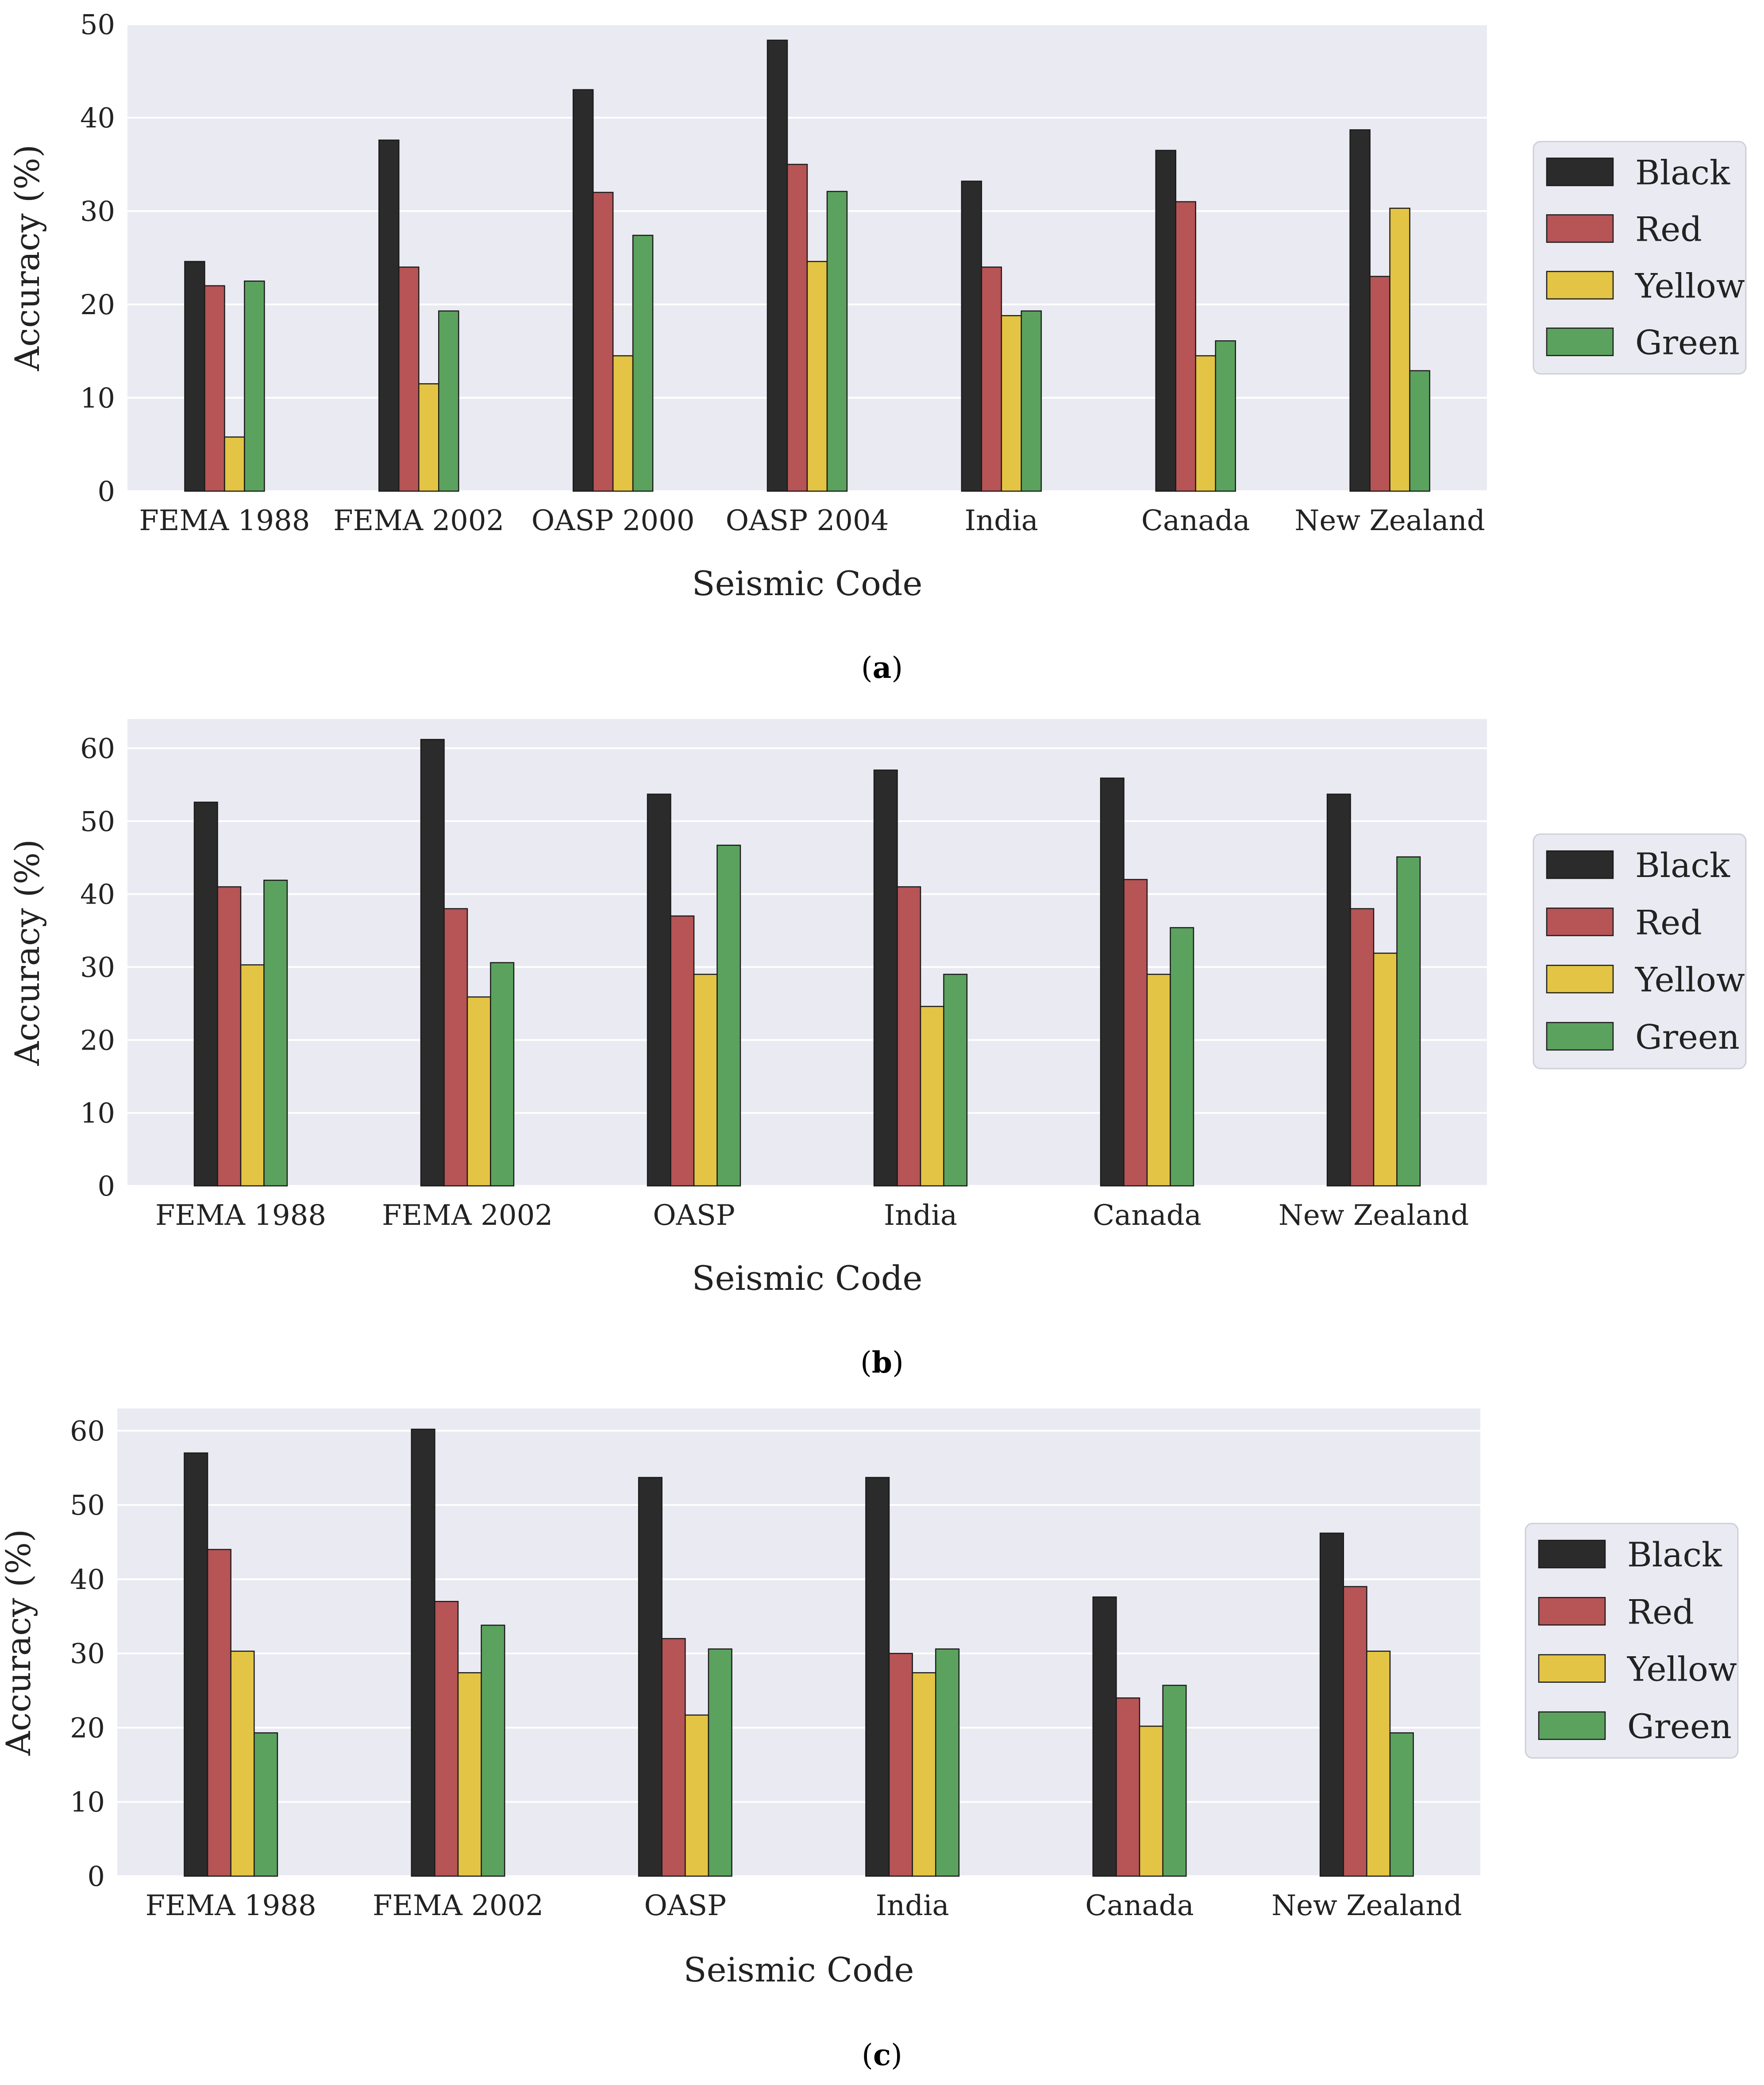 This screenshot has width=1764, height=2085. Describe the element at coordinates (882, 667) in the screenshot. I see `panel-caption-a: (a)` at that location.